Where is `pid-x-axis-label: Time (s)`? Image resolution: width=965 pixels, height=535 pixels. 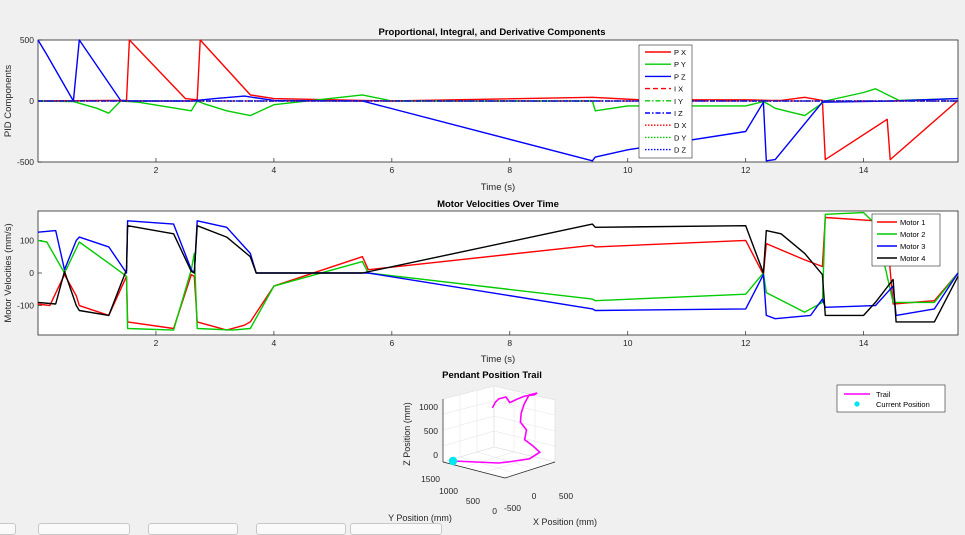
pid-x-axis-label: Time (s) is located at coordinates (498, 187).